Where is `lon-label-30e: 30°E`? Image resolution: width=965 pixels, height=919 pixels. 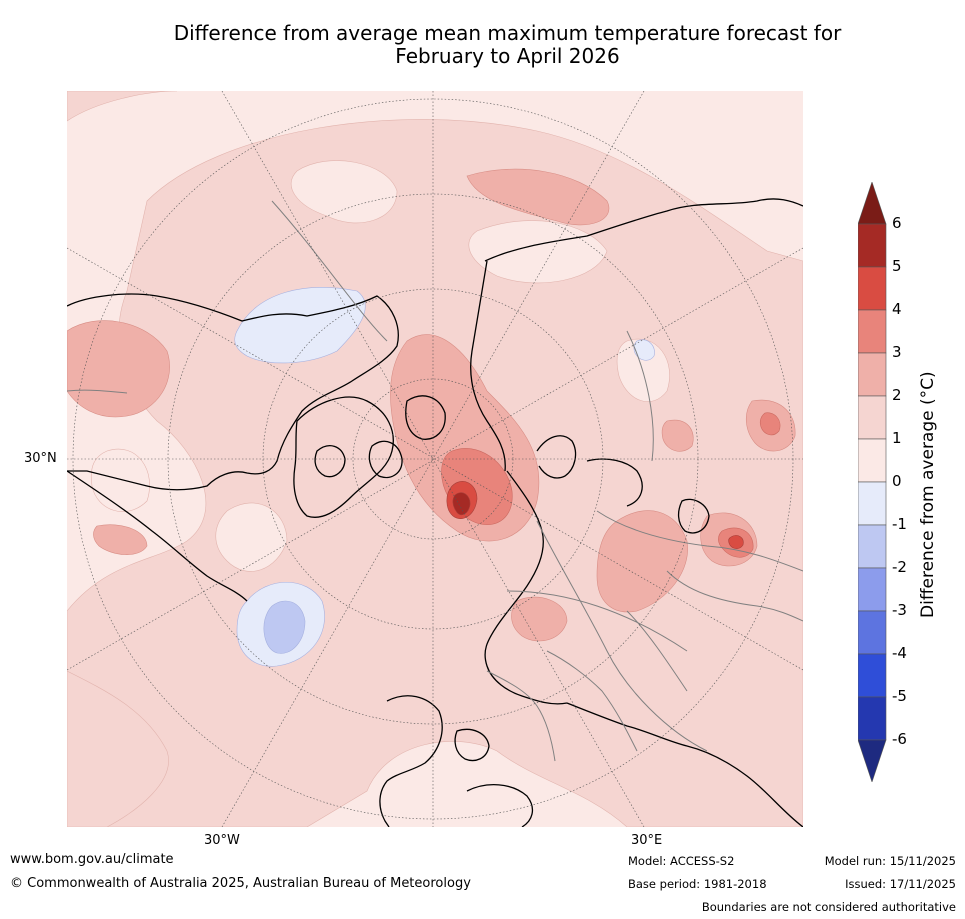
lon-label-30e: 30°E is located at coordinates (647, 840).